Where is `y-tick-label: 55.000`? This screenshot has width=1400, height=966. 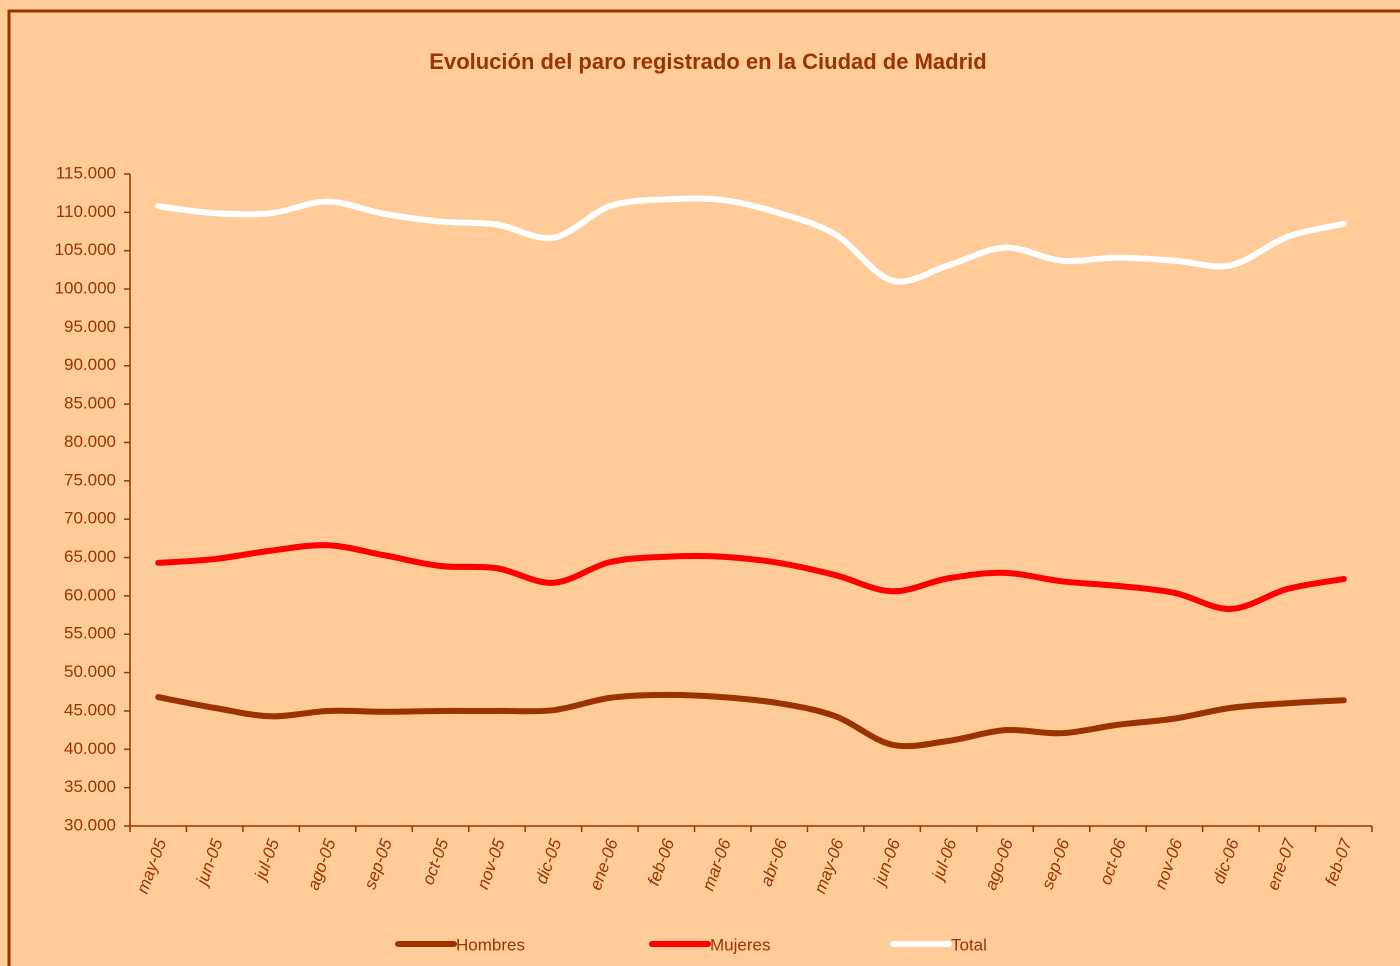 y-tick-label: 55.000 is located at coordinates (90, 633).